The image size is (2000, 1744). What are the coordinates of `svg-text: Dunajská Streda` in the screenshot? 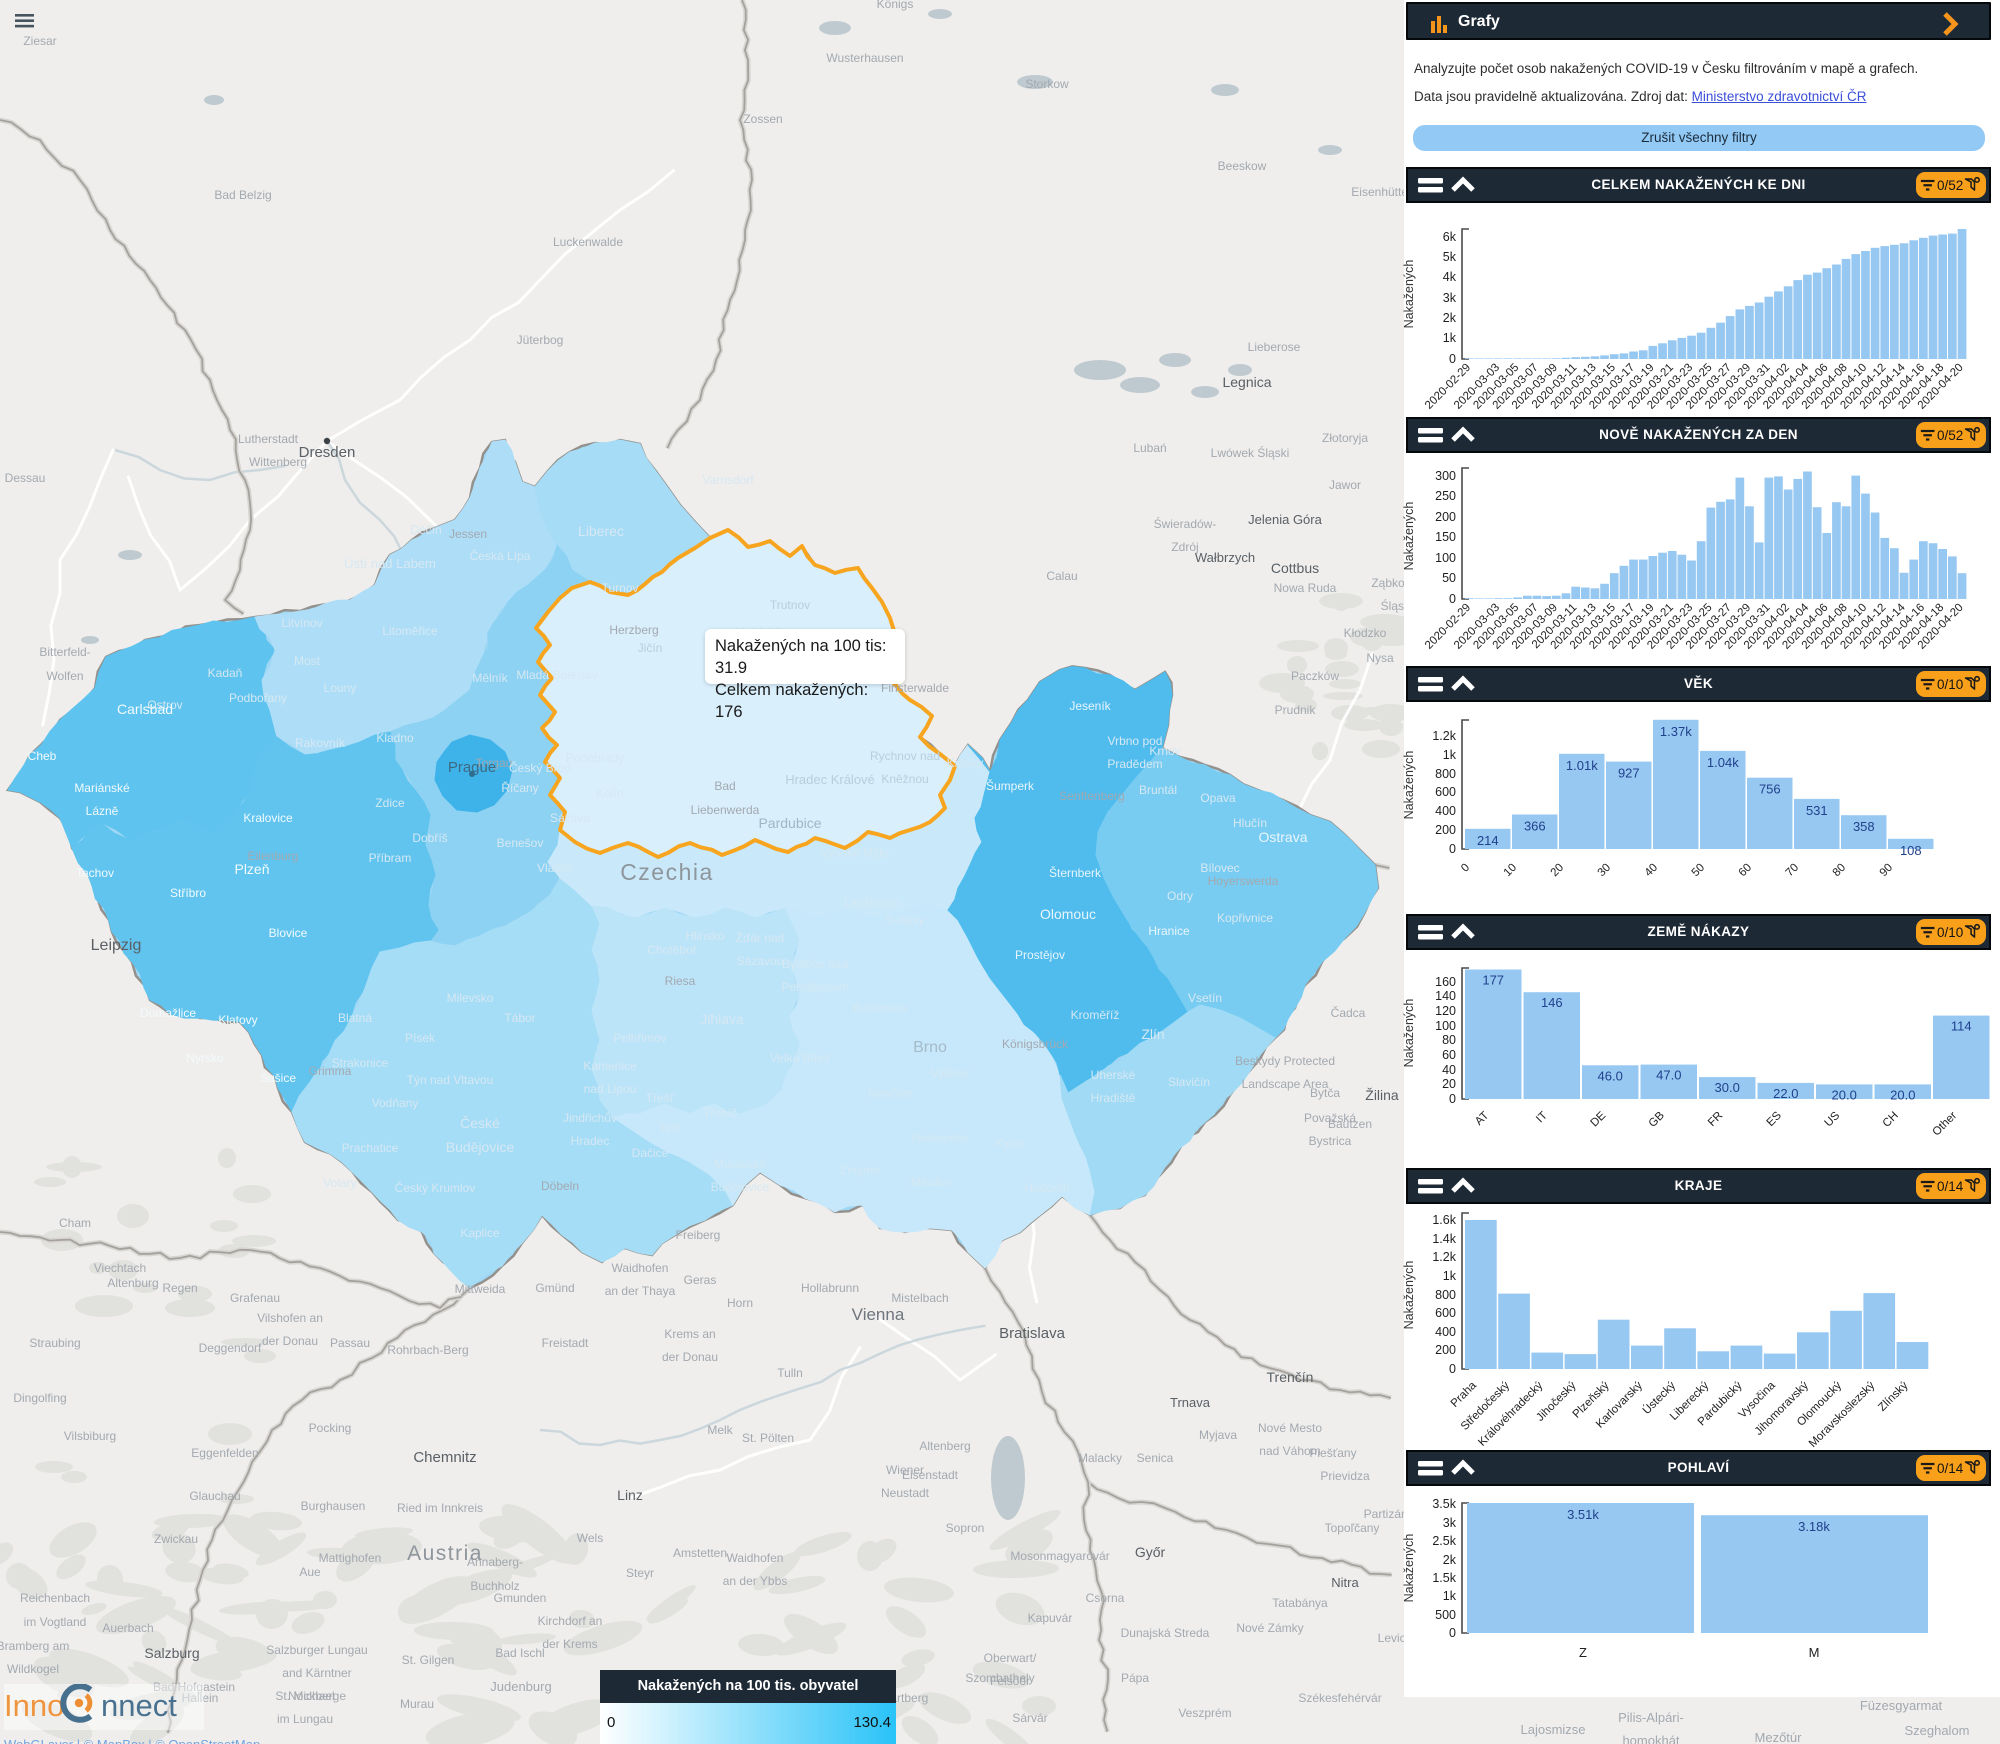 It's located at (1165, 1633).